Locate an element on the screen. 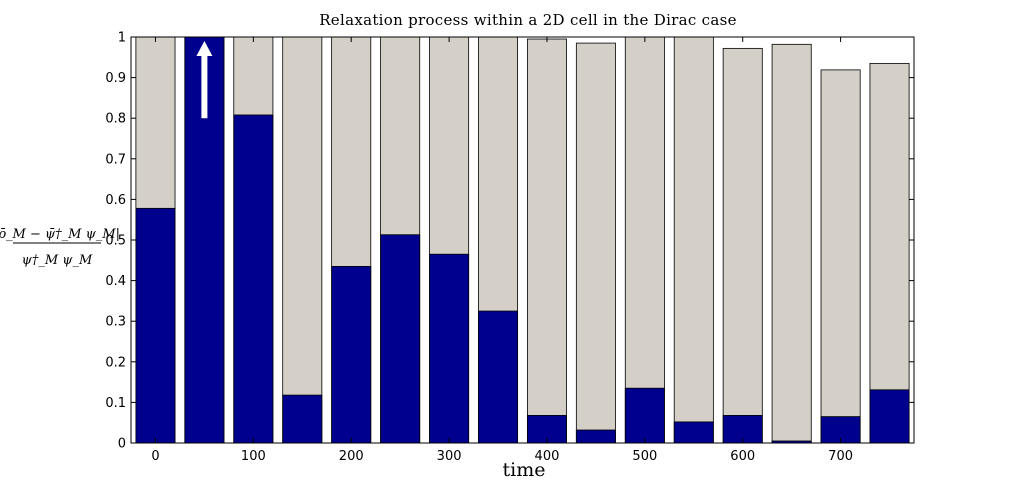  y-tick-label-8: 0.8 is located at coordinates (115, 119).